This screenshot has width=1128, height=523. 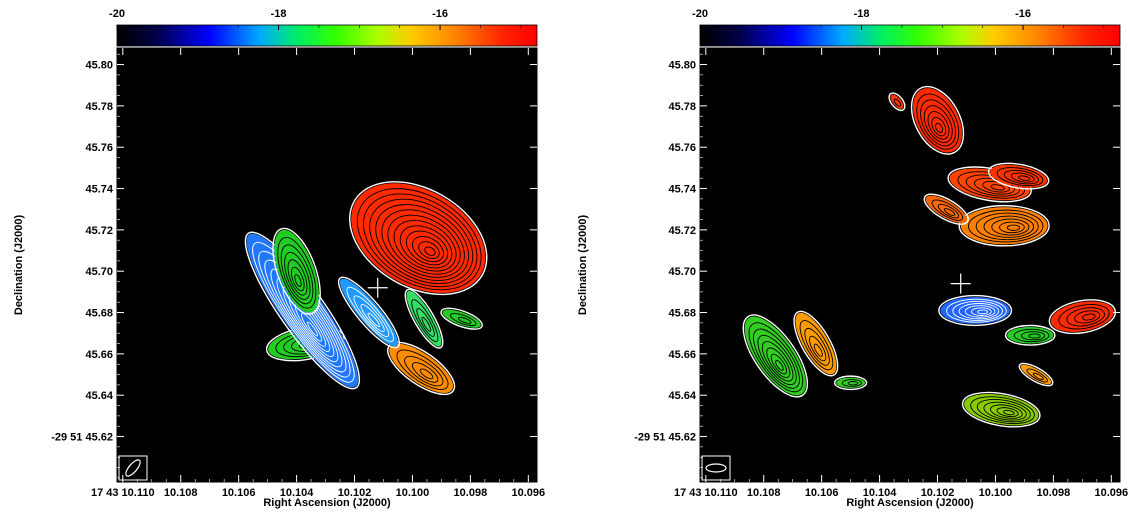 What do you see at coordinates (99, 355) in the screenshot?
I see `y-tick-label: 45.66` at bounding box center [99, 355].